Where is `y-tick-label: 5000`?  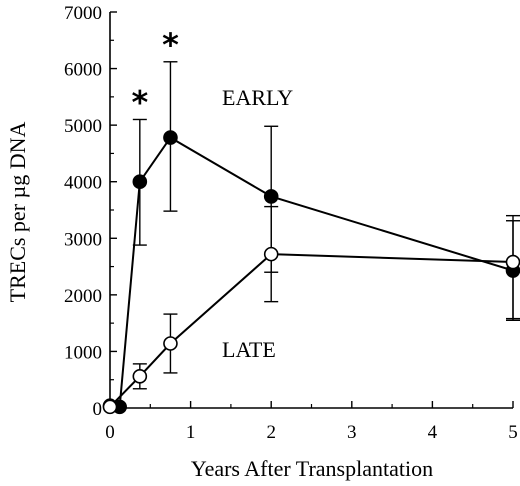
y-tick-label: 5000 is located at coordinates (83, 126).